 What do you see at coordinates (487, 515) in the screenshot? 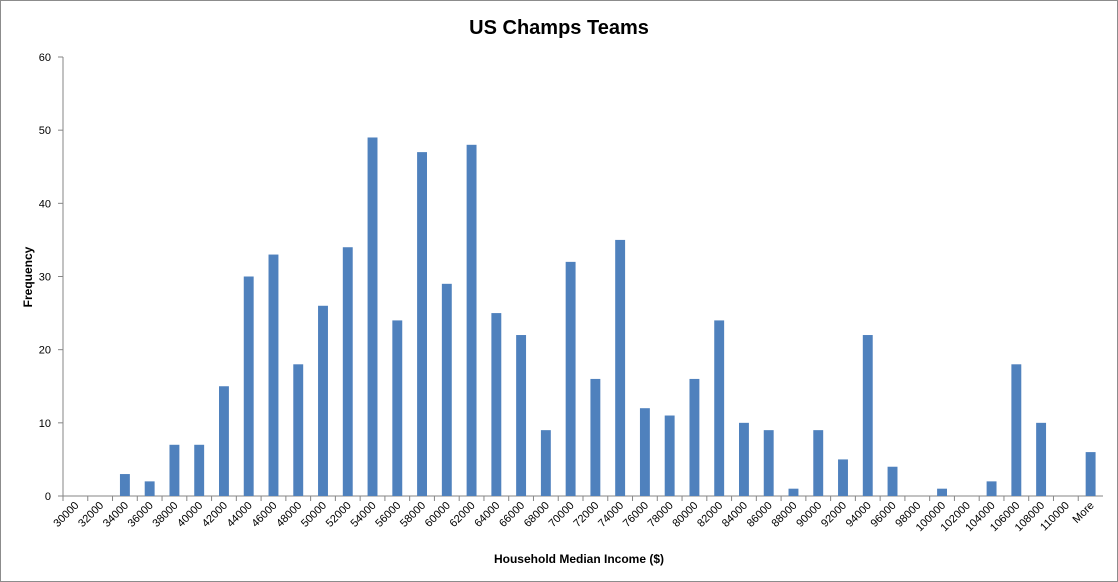
I see `x-tick-label: 64000` at bounding box center [487, 515].